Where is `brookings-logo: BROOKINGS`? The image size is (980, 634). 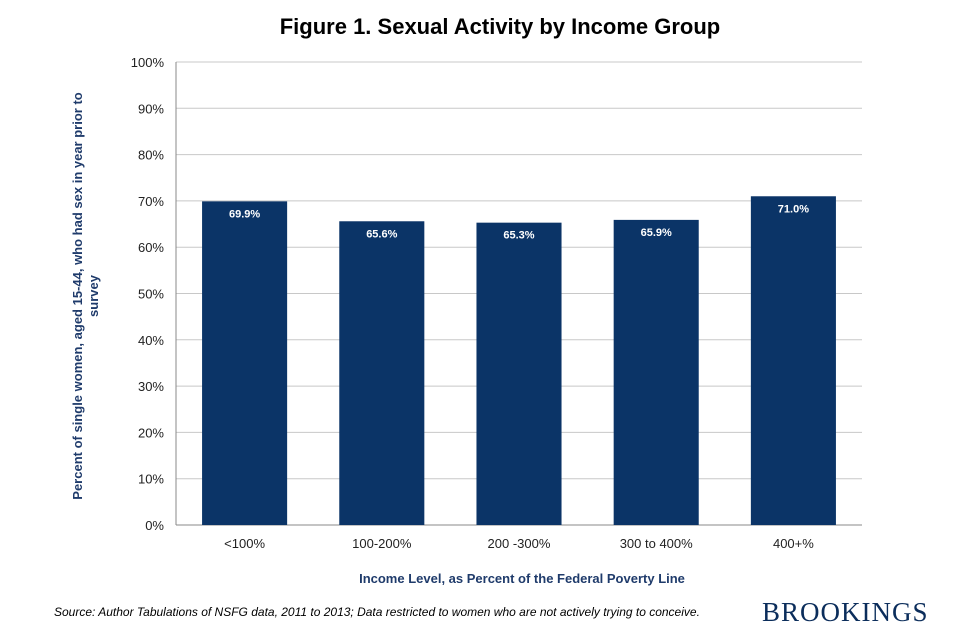 brookings-logo: BROOKINGS is located at coordinates (845, 612).